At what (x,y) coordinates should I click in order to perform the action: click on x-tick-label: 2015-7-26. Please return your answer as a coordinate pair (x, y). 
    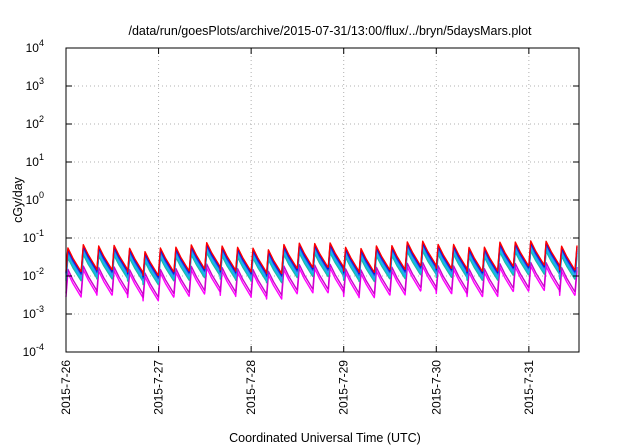
    Looking at the image, I should click on (66, 387).